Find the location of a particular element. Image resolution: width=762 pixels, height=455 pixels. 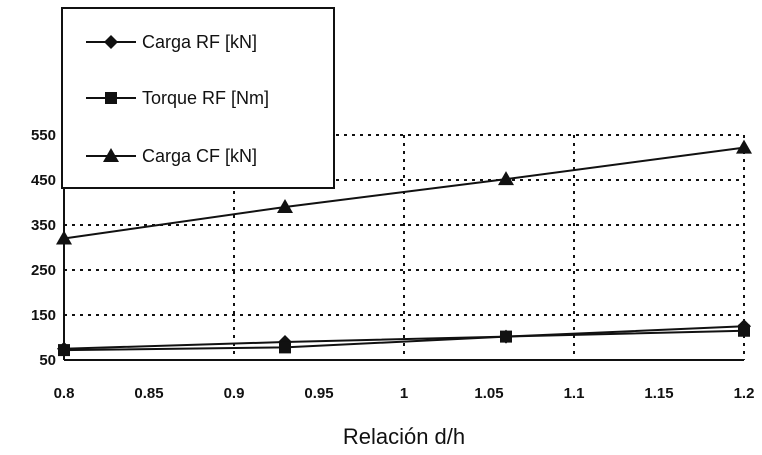

legend-marker-triangle is located at coordinates (111, 155).